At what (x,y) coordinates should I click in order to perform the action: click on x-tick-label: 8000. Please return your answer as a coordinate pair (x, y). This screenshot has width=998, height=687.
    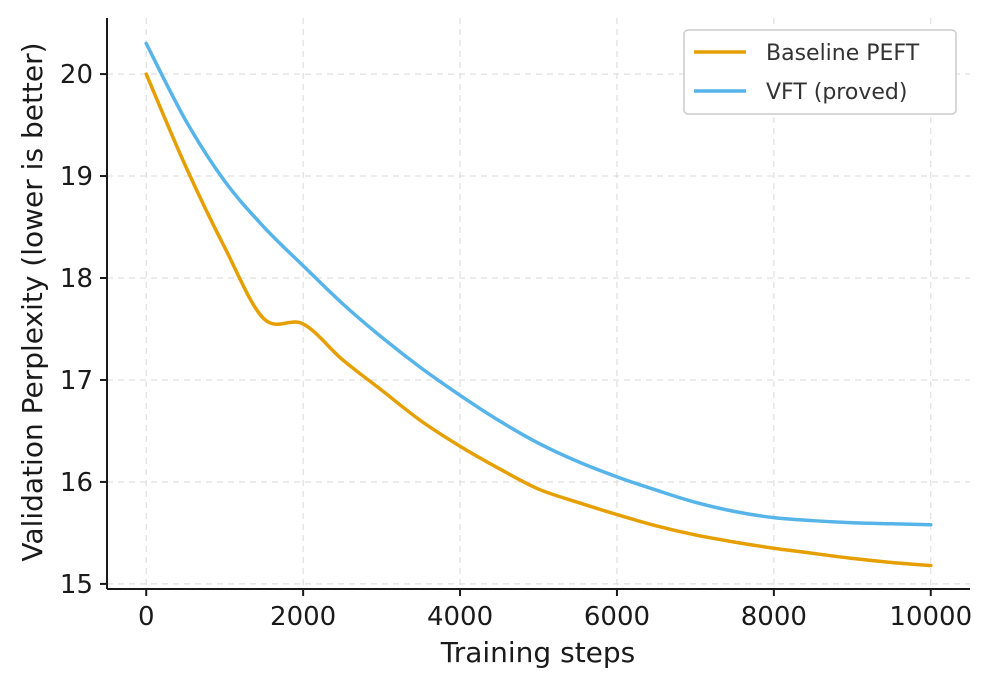
    Looking at the image, I should click on (774, 617).